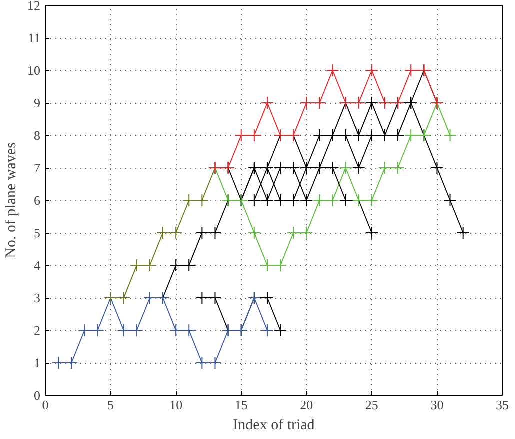  Describe the element at coordinates (241, 405) in the screenshot. I see `x-tick-label: 15` at that location.